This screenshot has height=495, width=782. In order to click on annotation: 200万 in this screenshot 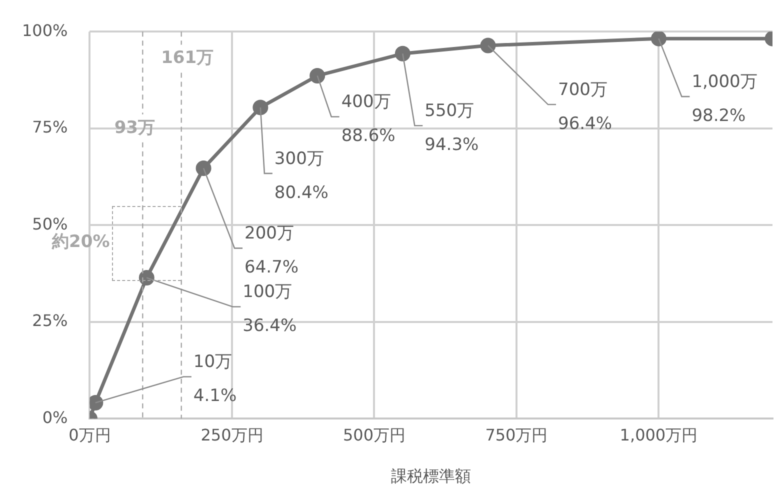, I will do `click(269, 234)`.